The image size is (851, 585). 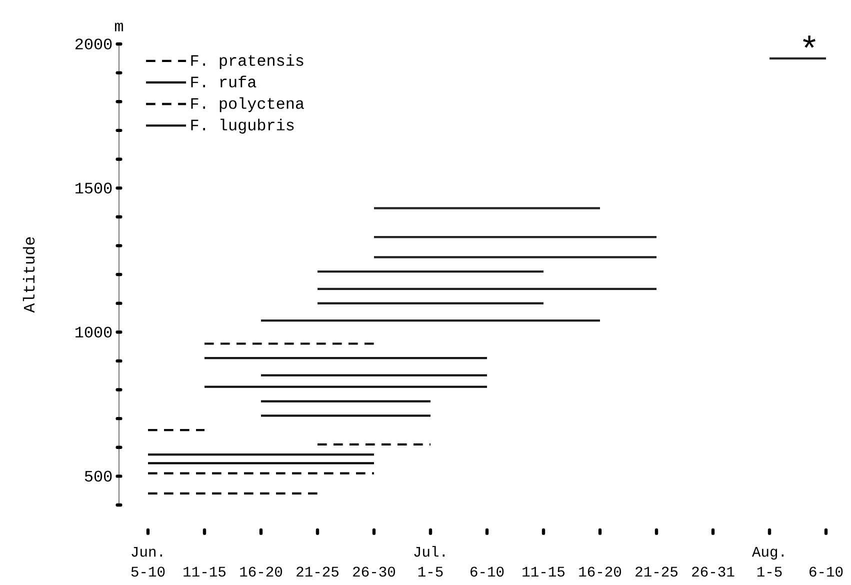 I want to click on legend-label: F. pratensis, so click(x=247, y=62).